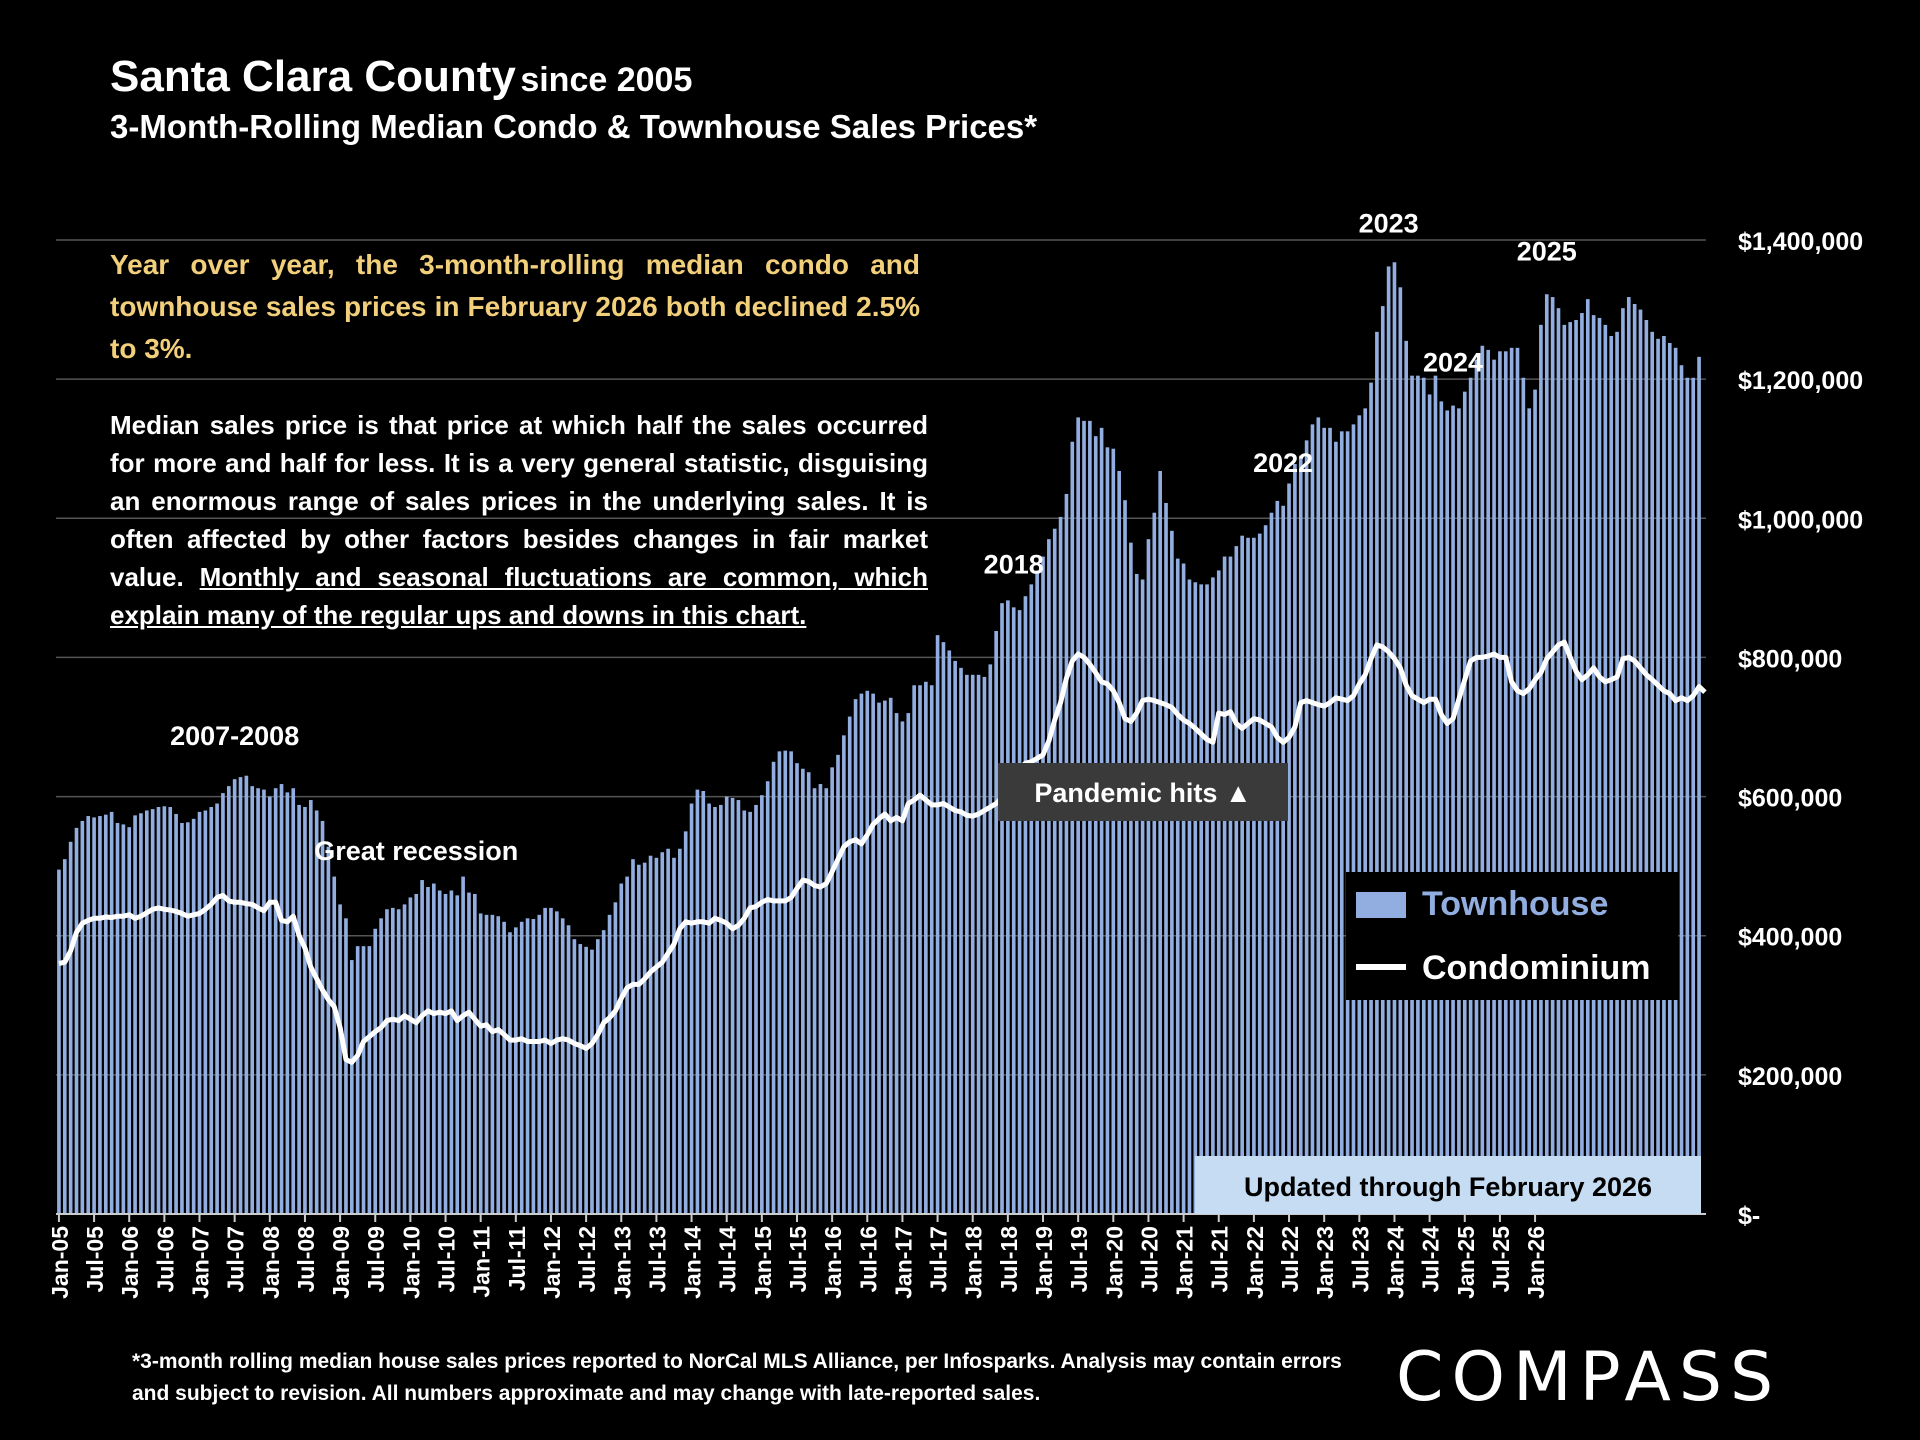  I want to click on title-main: Santa Clara County, so click(313, 76).